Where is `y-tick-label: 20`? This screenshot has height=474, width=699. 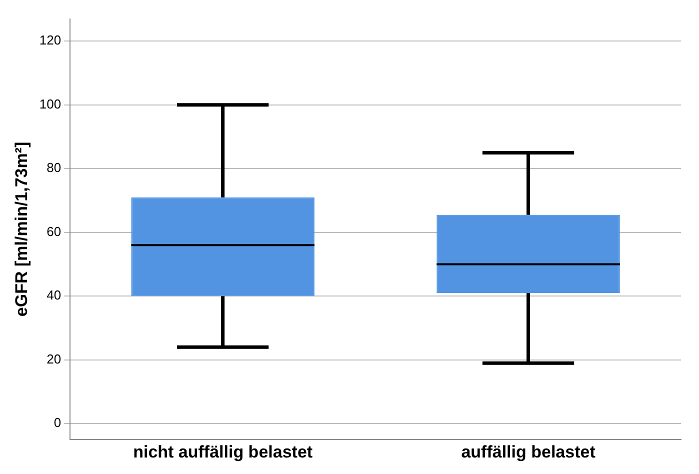
y-tick-label: 20 is located at coordinates (54, 358).